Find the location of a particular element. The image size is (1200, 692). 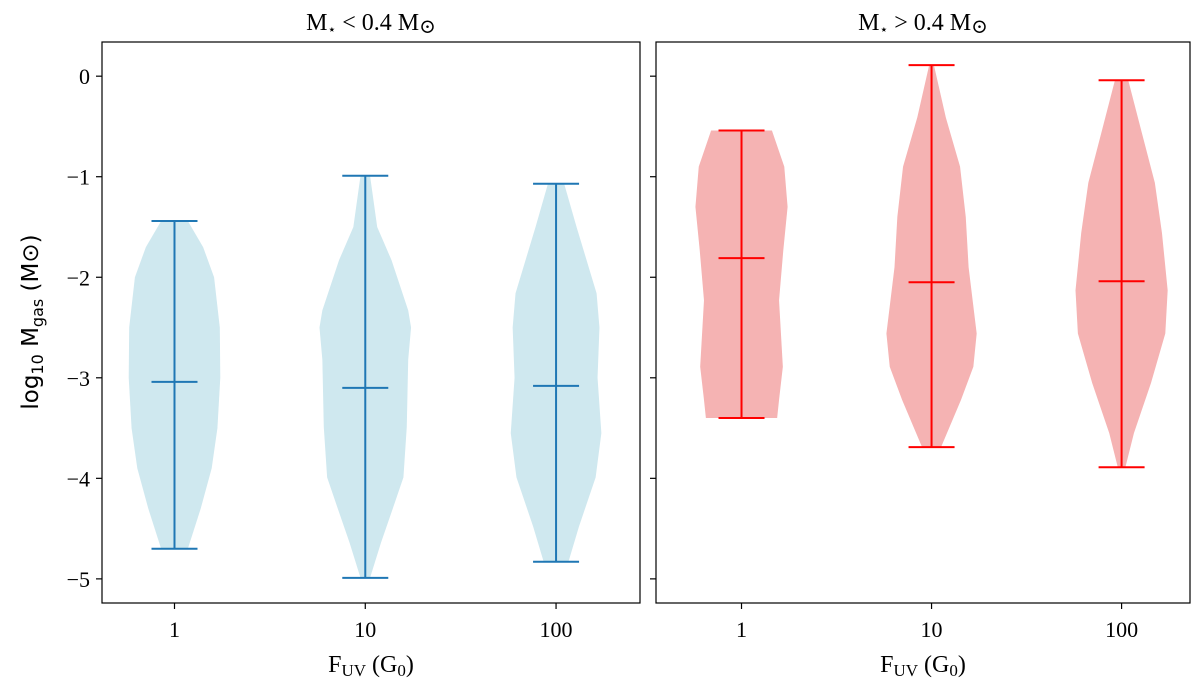

y-axis-label: log10 Mgas (M⊙) is located at coordinates (32, 321).